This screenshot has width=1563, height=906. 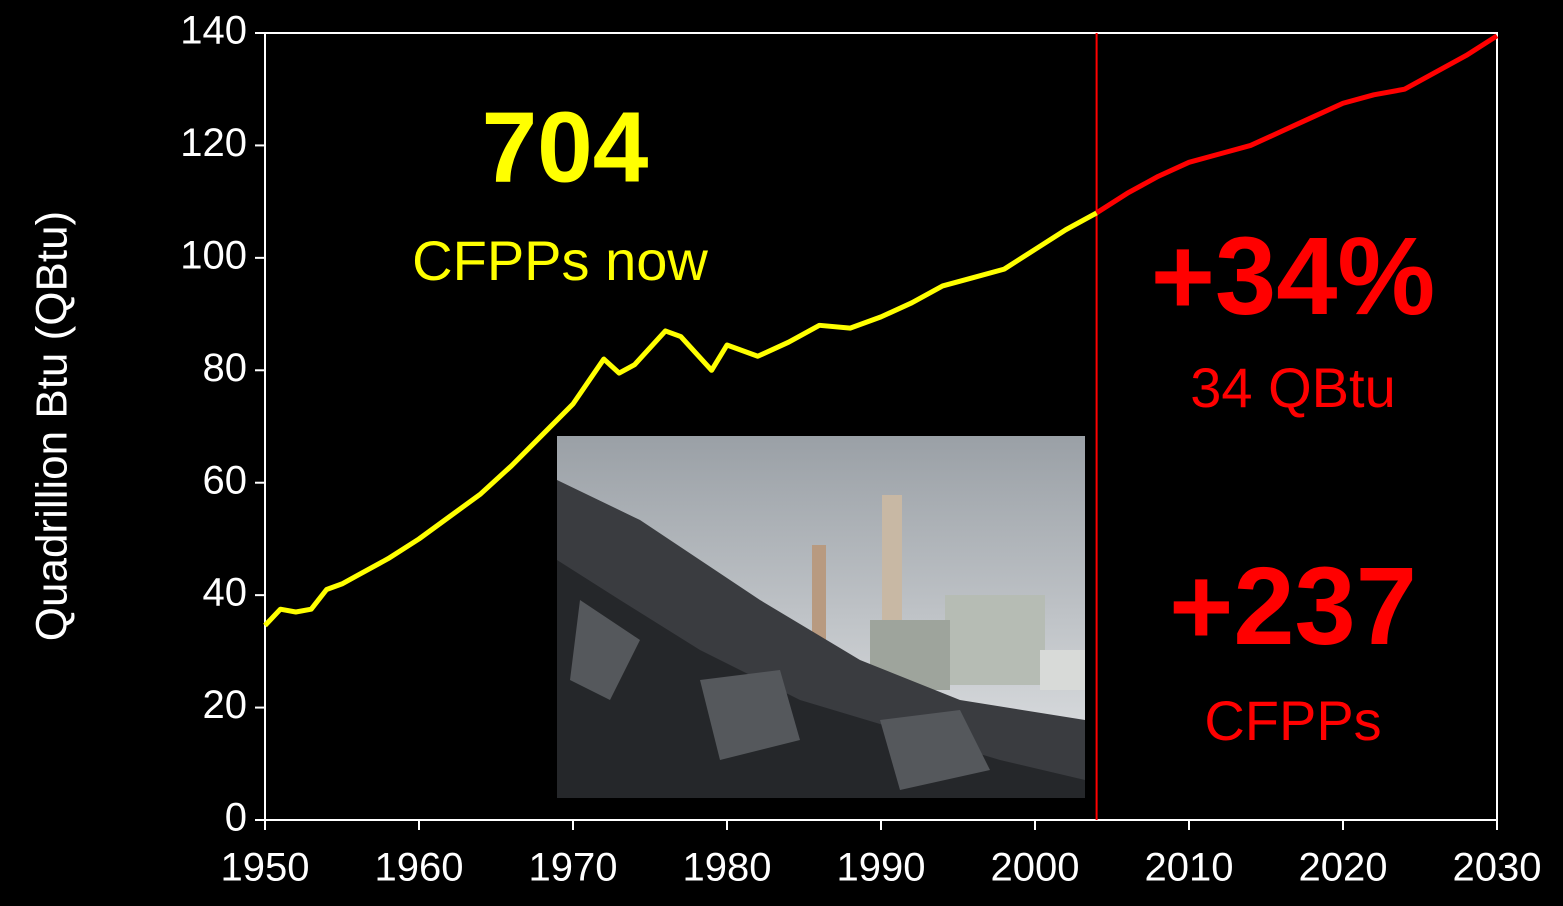 What do you see at coordinates (213, 255) in the screenshot?
I see `y-tick-label: 100` at bounding box center [213, 255].